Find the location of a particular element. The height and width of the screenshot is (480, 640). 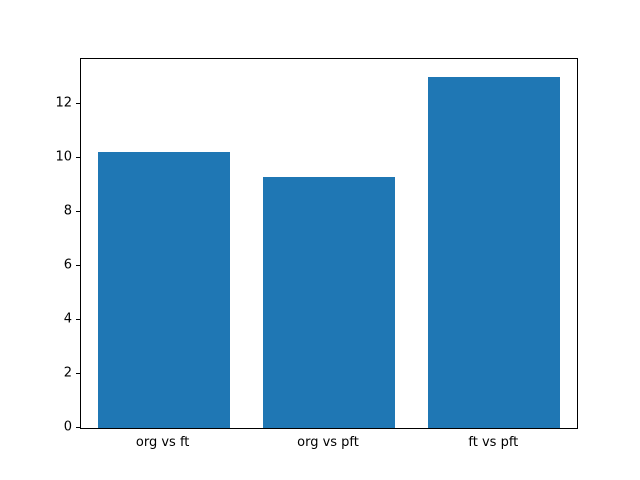

y-tick-label: 8 is located at coordinates (67, 211).